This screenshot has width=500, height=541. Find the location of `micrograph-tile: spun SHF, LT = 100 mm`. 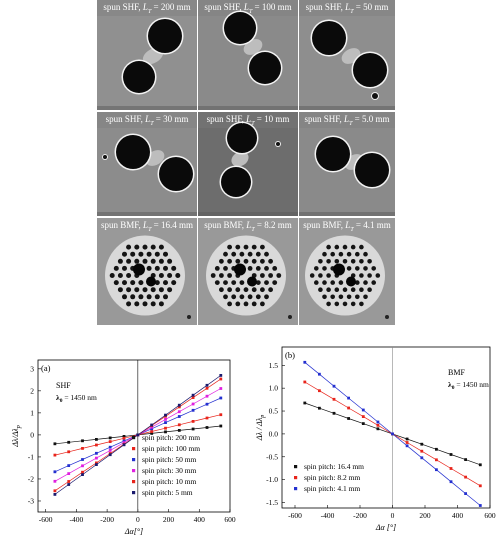

micrograph-tile: spun SHF, LT = 100 mm is located at coordinates (248, 55).